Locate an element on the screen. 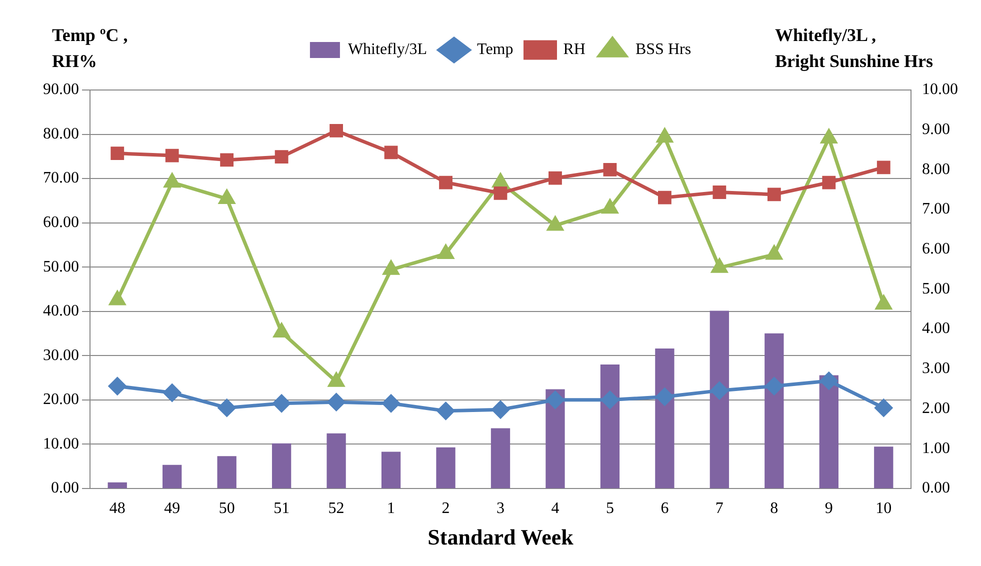 Image resolution: width=981 pixels, height=566 pixels. x-tick-label: 7 is located at coordinates (719, 509).